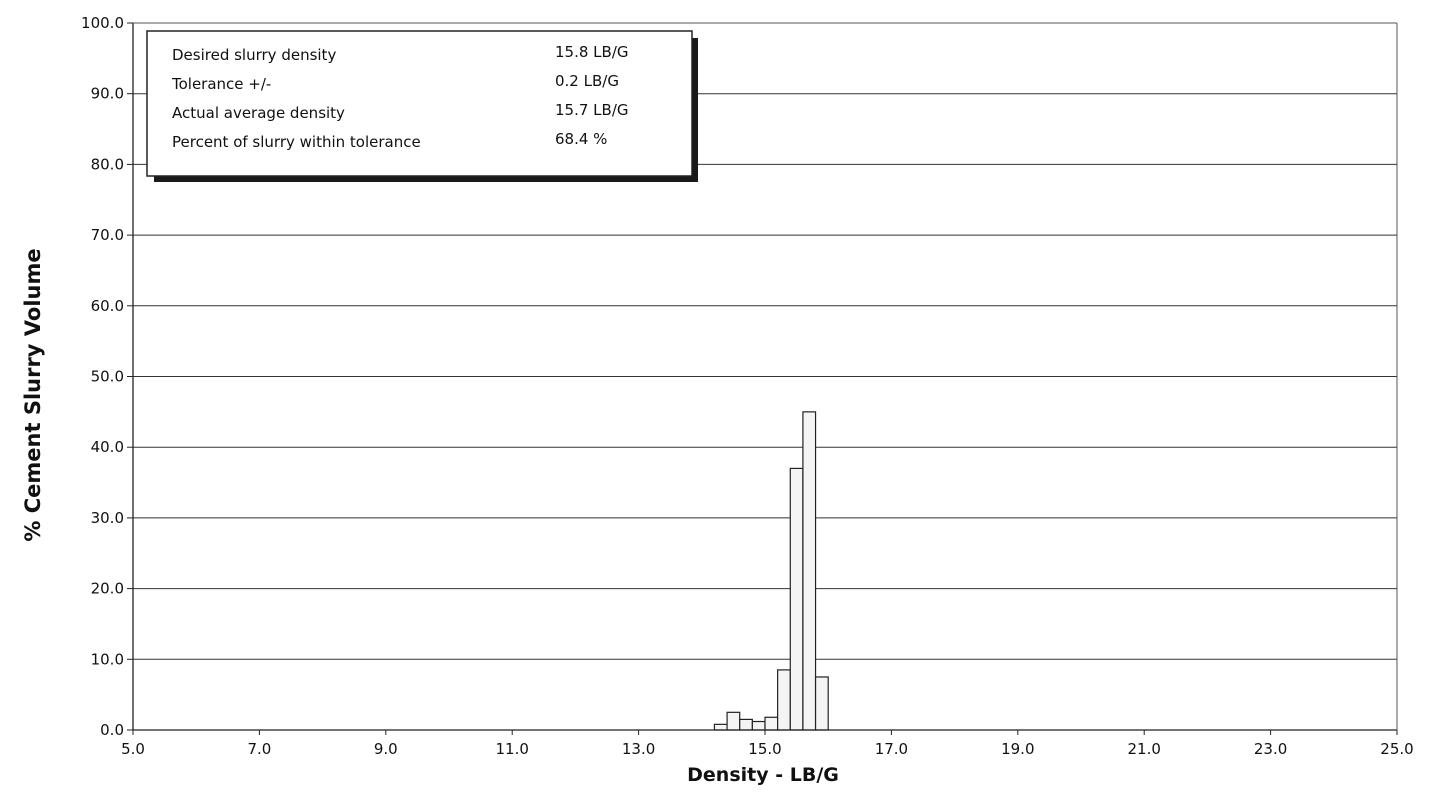 This screenshot has width=1437, height=804. What do you see at coordinates (107, 377) in the screenshot?
I see `y-tick-label: 50.0` at bounding box center [107, 377].